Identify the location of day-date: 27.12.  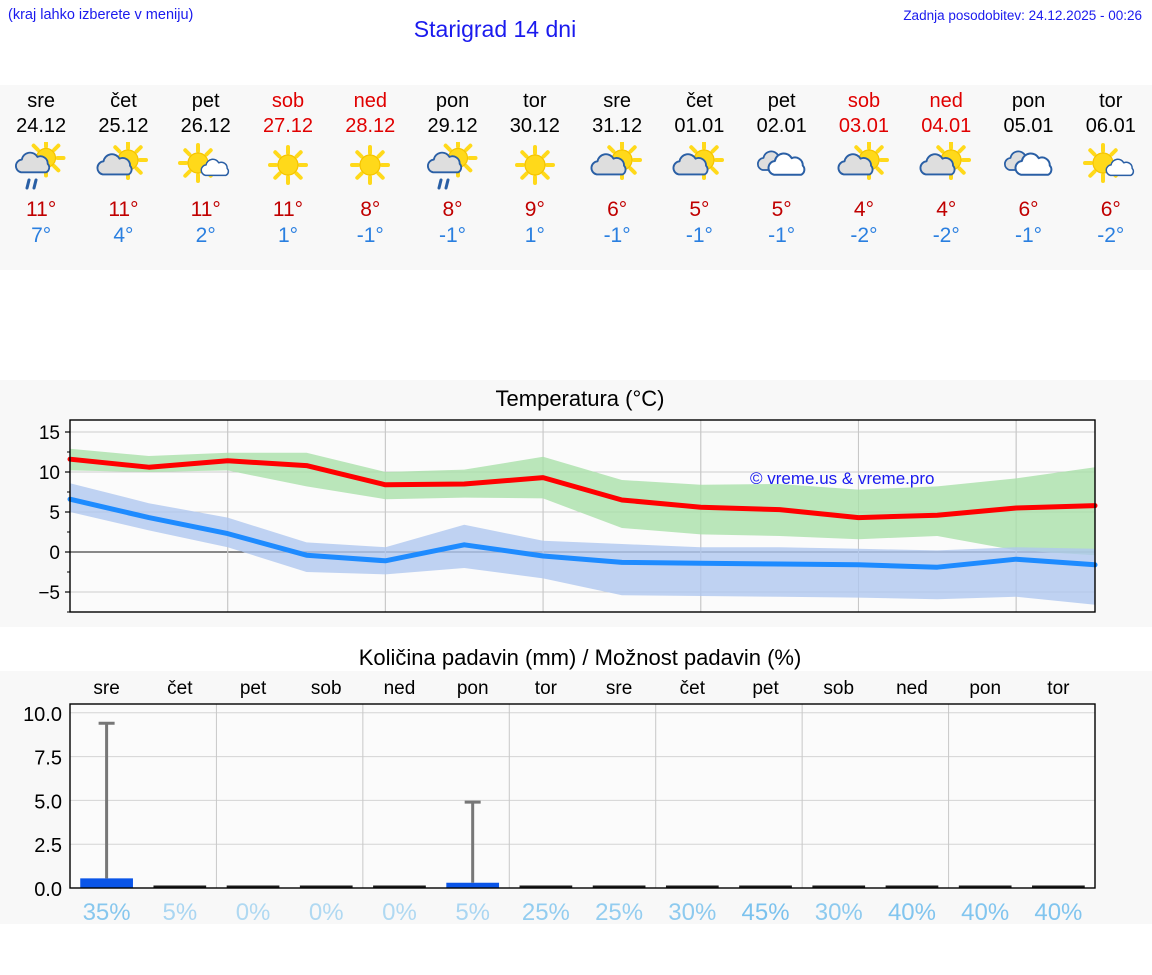
(288, 126).